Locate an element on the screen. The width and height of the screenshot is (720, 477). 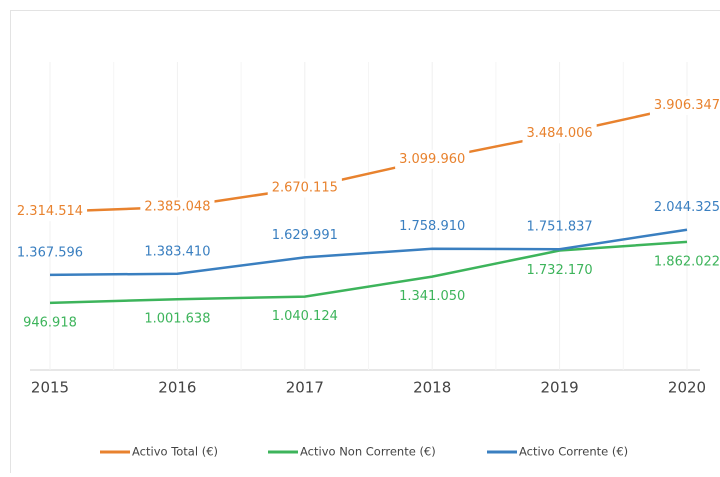
legend-label: Activo Non Corrente (€) is located at coordinates (368, 452).